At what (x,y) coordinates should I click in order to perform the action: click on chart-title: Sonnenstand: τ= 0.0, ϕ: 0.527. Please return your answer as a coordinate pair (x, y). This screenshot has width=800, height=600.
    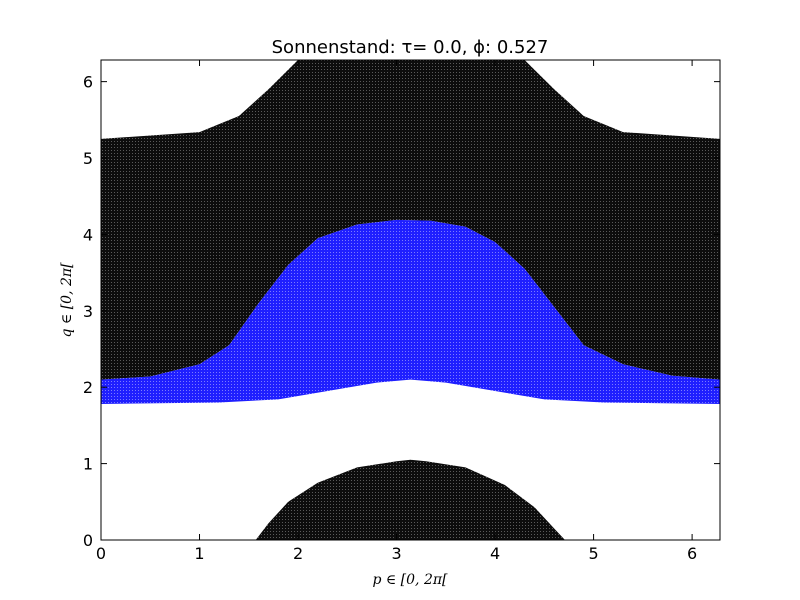
    Looking at the image, I should click on (410, 47).